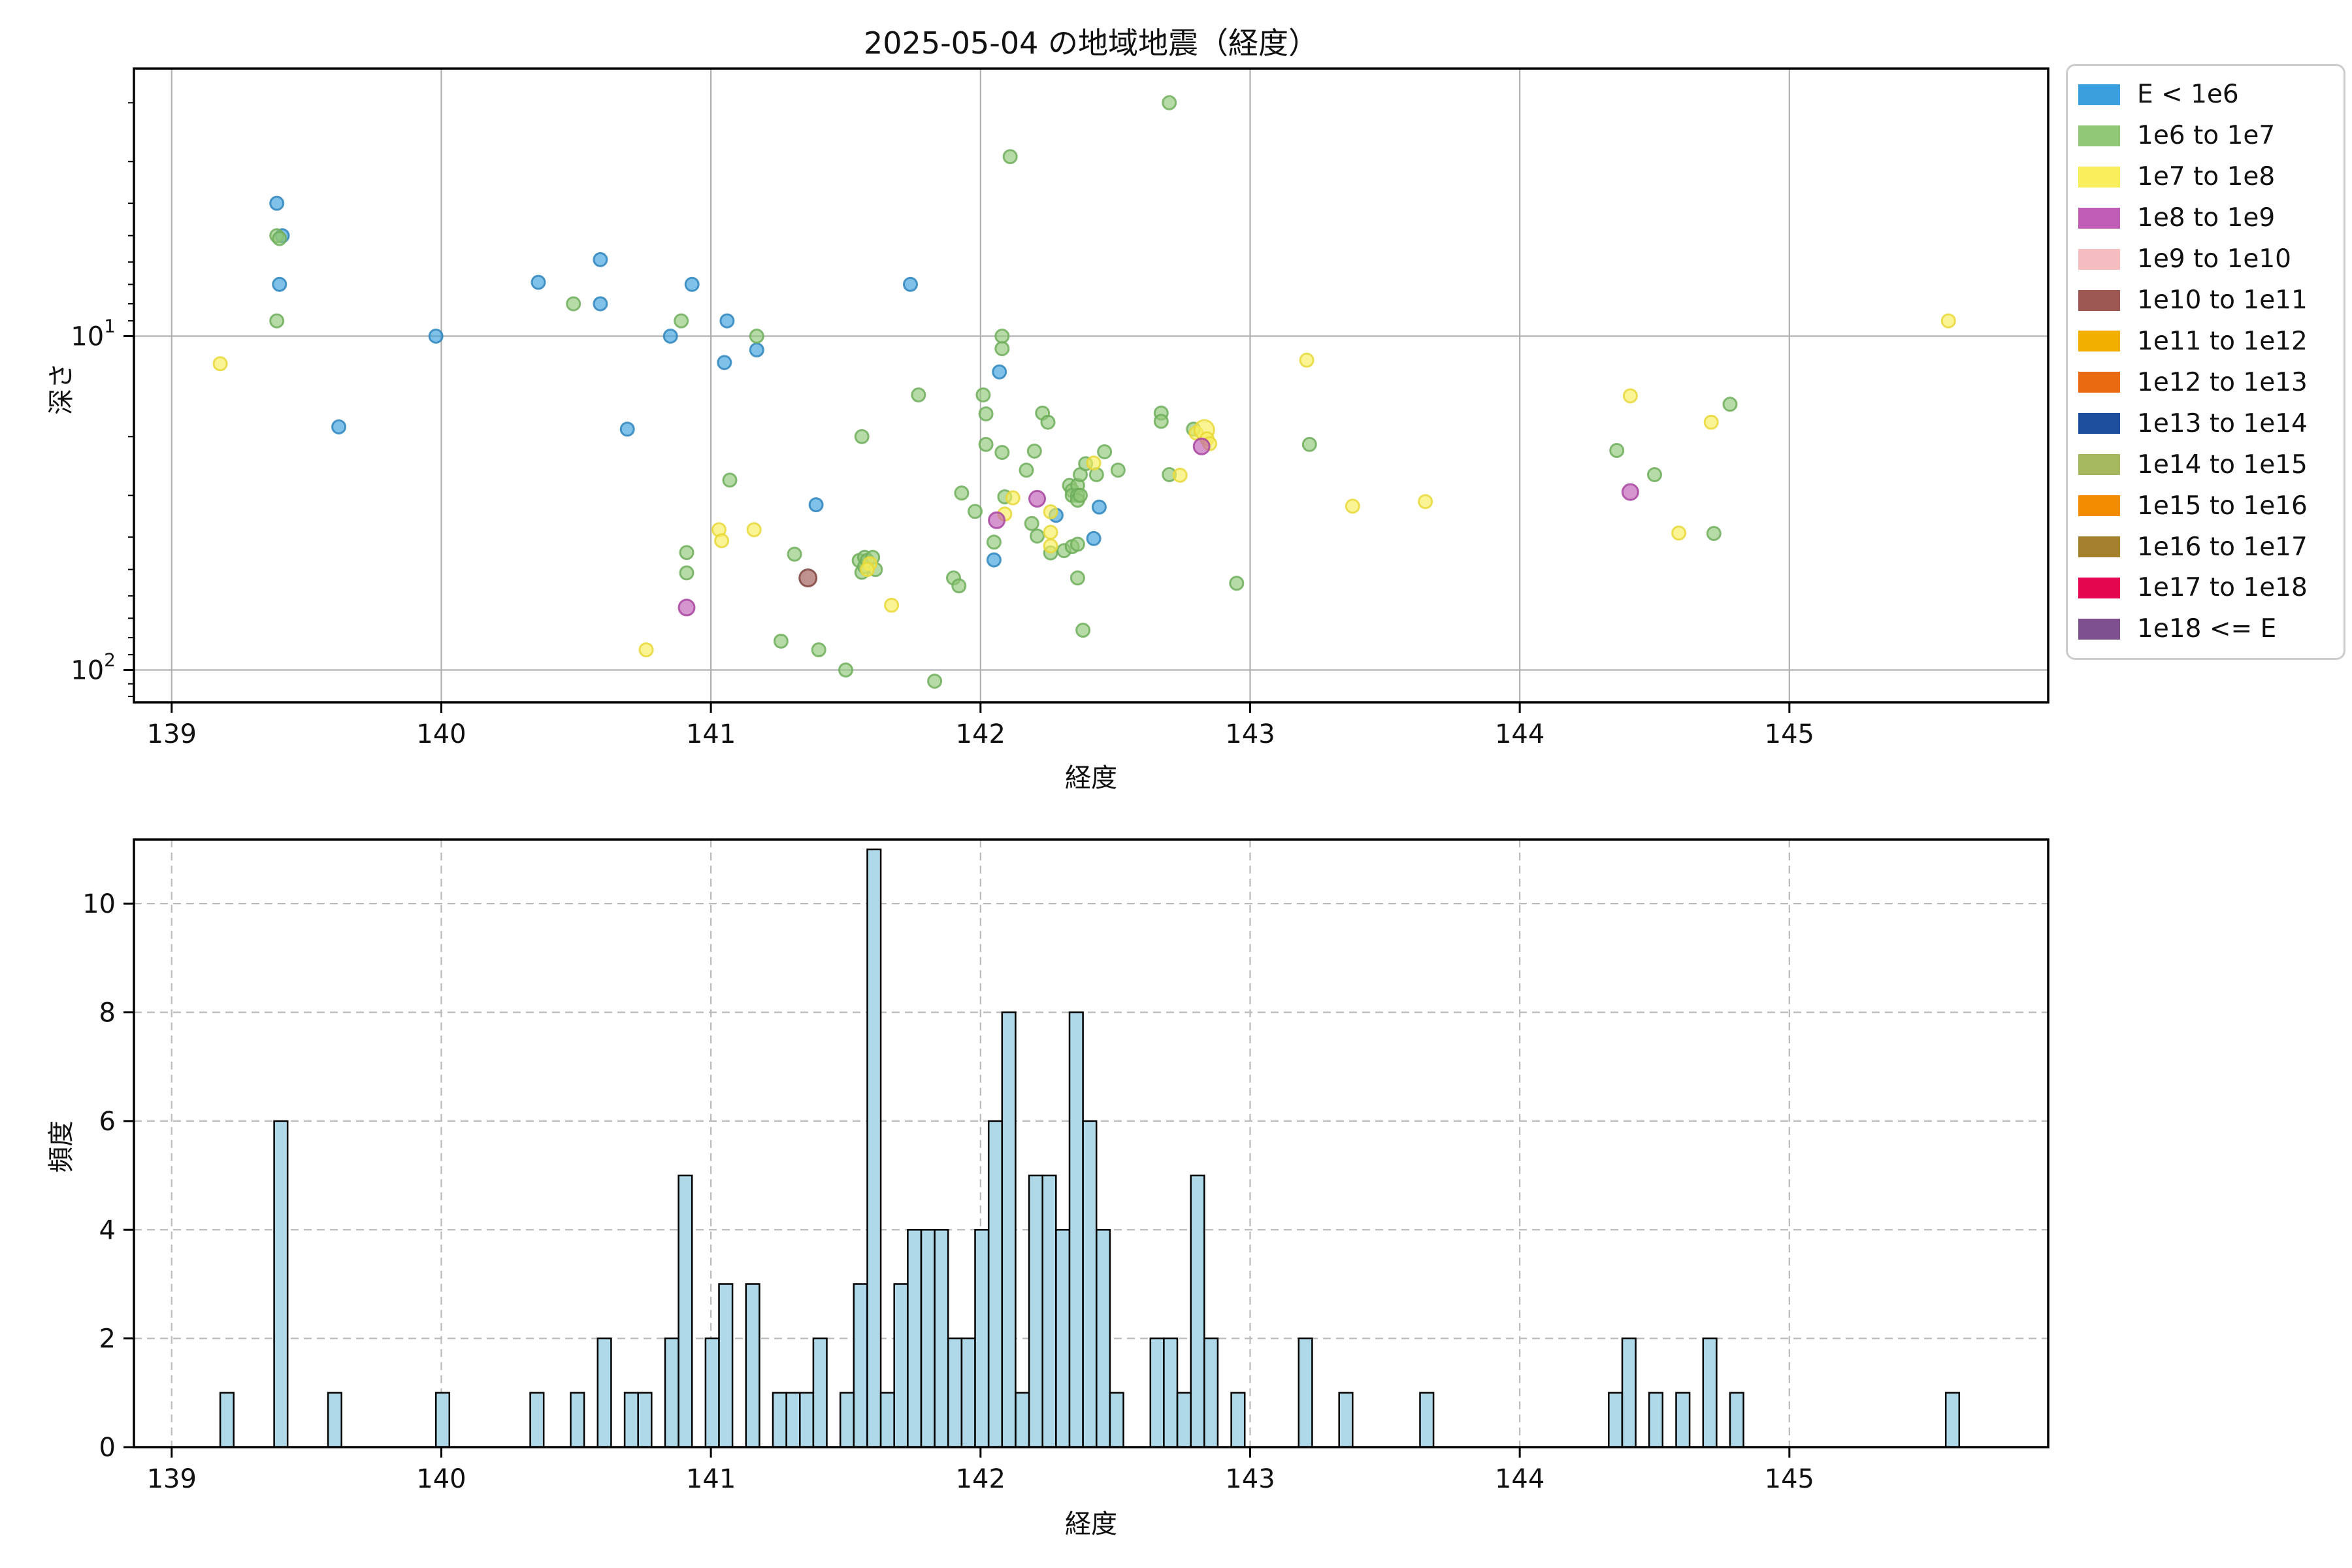  Describe the element at coordinates (2222, 423) in the screenshot. I see `legend-label: 1e13 to 1e14` at that location.